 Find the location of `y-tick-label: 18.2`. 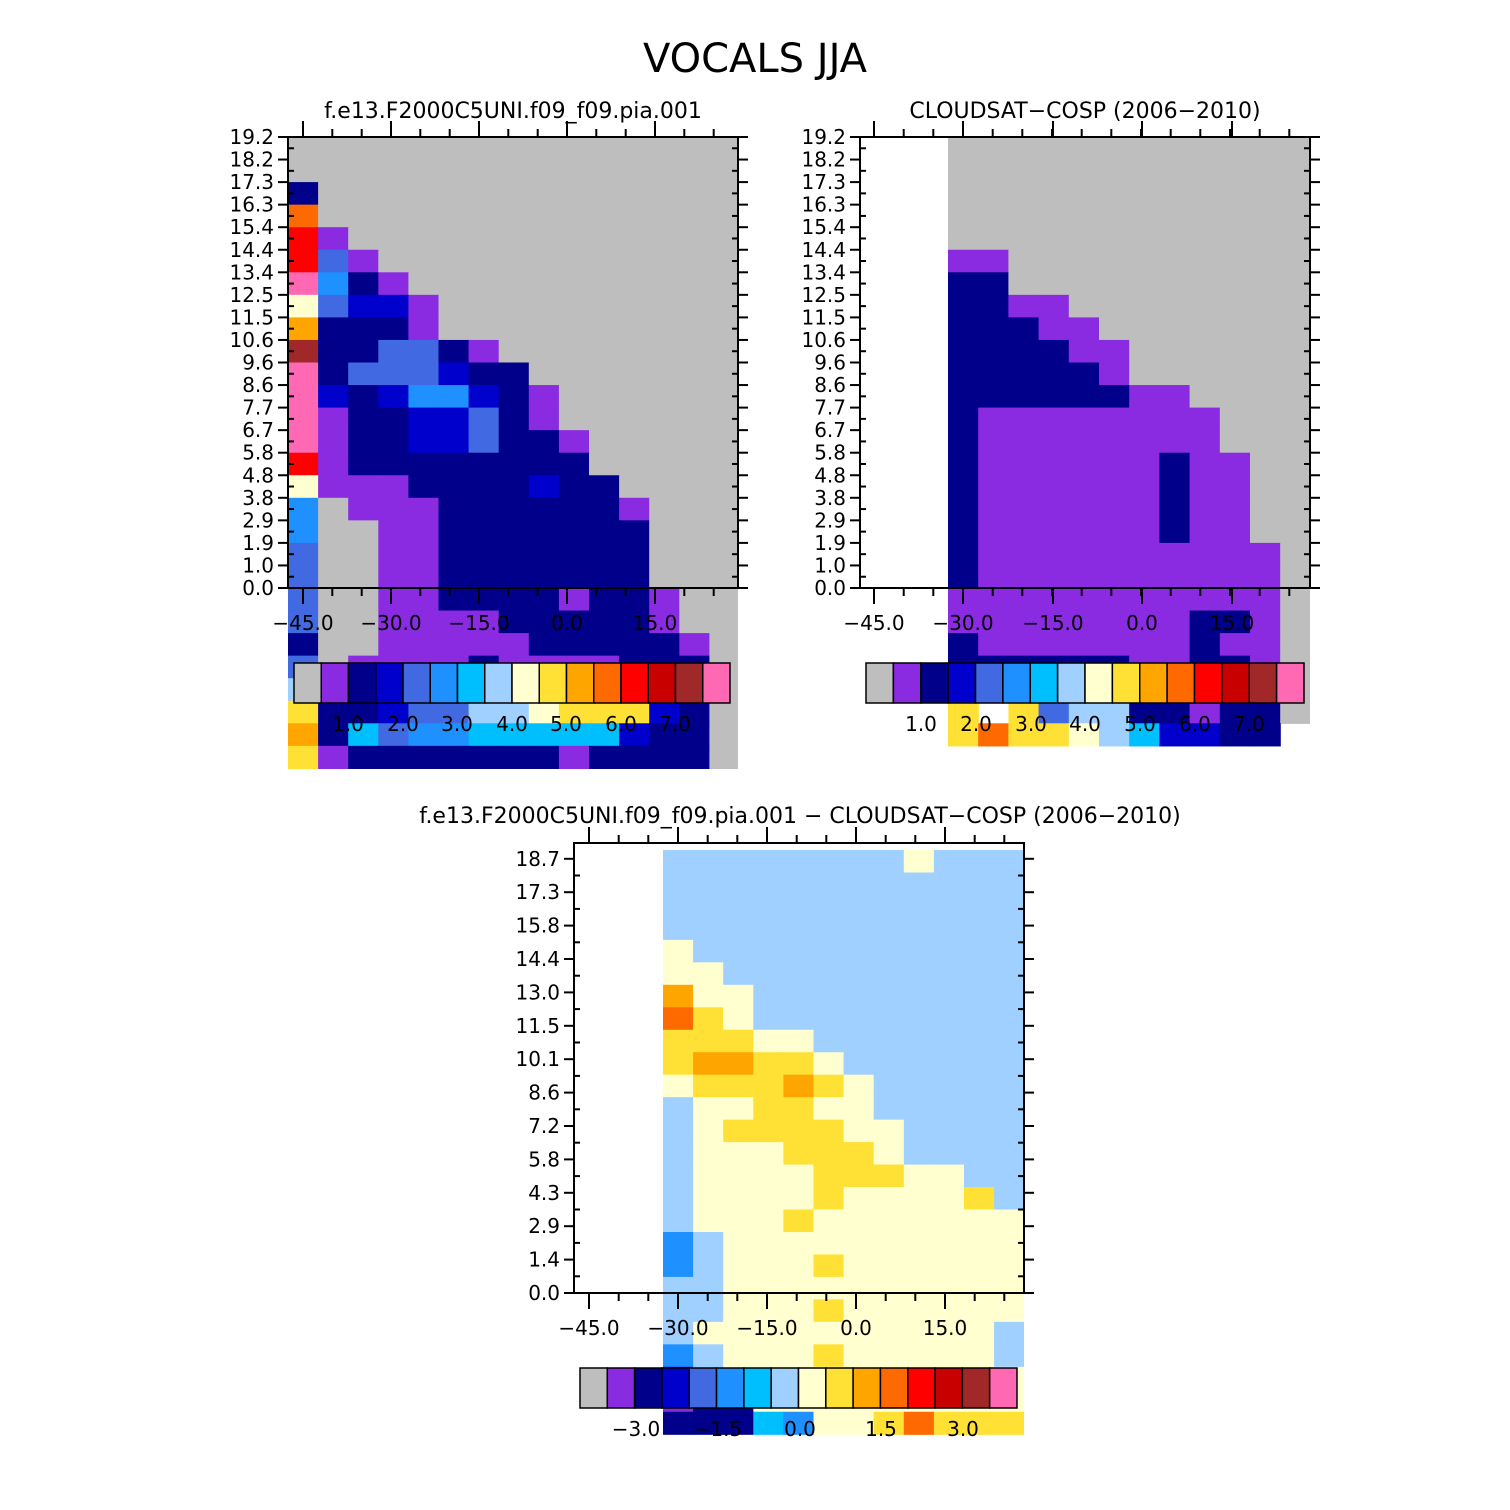

y-tick-label: 18.2 is located at coordinates (251, 160).